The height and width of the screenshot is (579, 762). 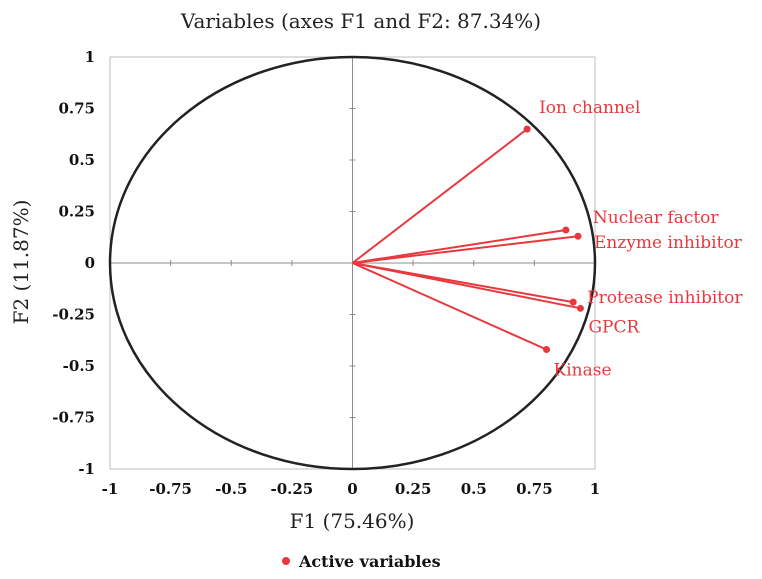 I want to click on label-ion-channel: Ion channel, so click(x=589, y=108).